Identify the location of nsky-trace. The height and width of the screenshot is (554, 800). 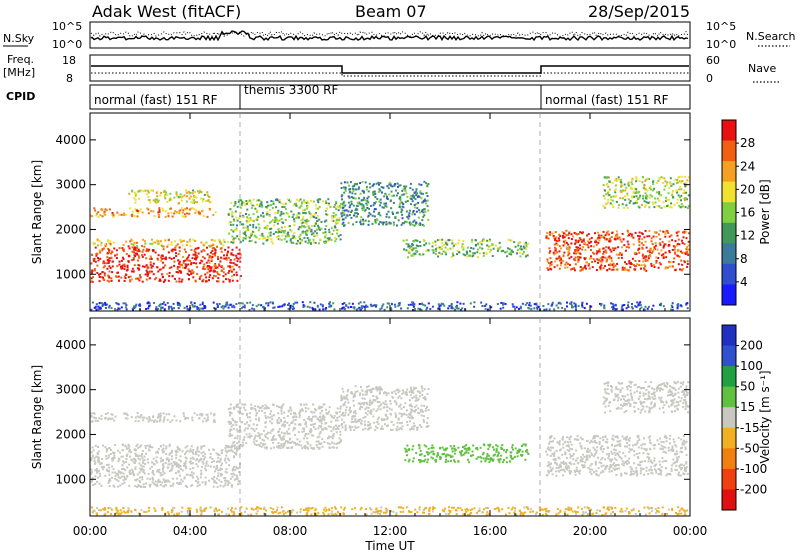
(389, 36).